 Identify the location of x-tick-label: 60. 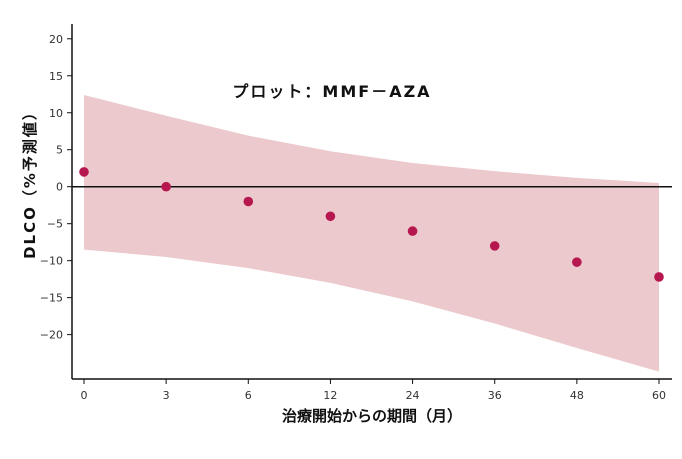
(659, 395).